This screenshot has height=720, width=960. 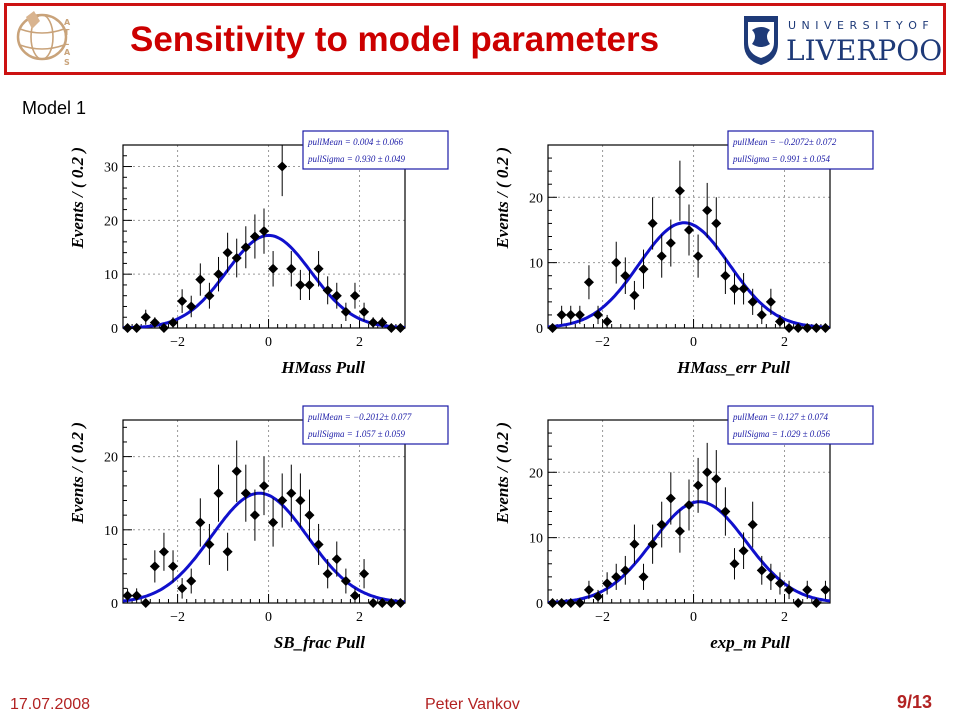 I want to click on fit-legend-sigma: pullSigma = 1.029 ± 0.056, so click(x=781, y=434).